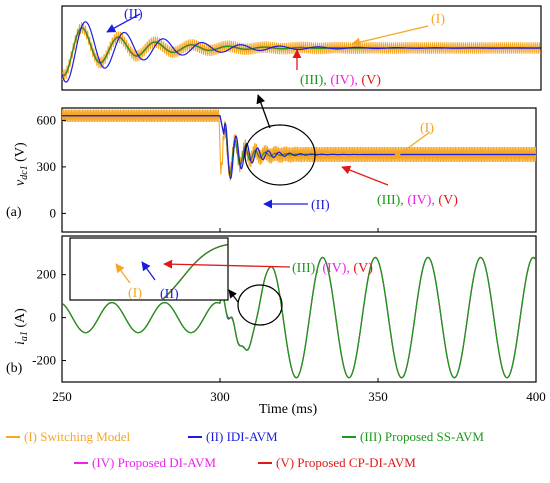 This screenshot has width=550, height=483. I want to click on panel-b-arrow-ii, so click(148, 271).